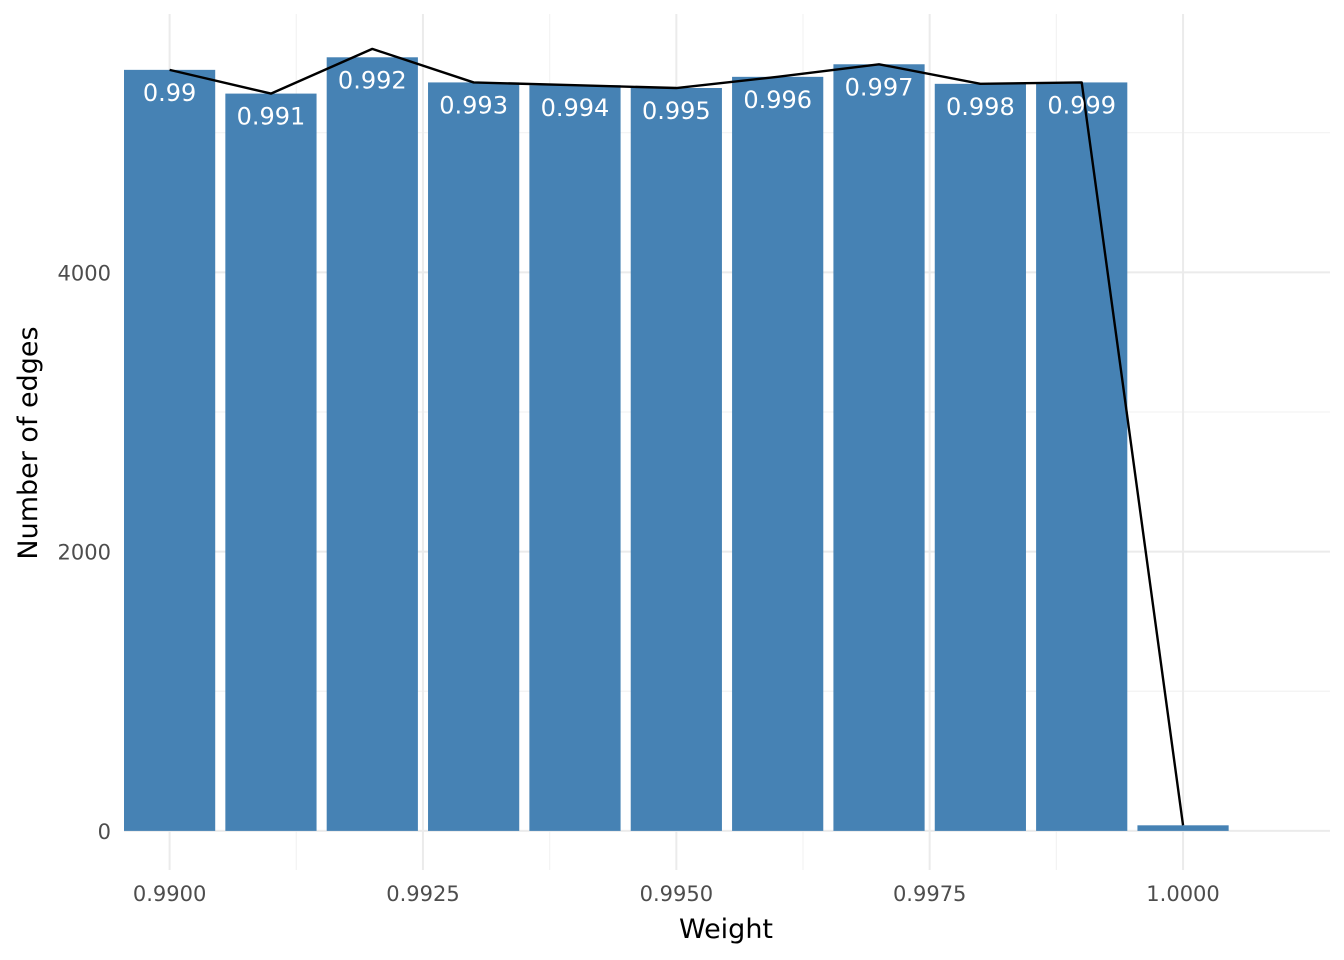  I want to click on x-tick-label: 0.9950, so click(676, 894).